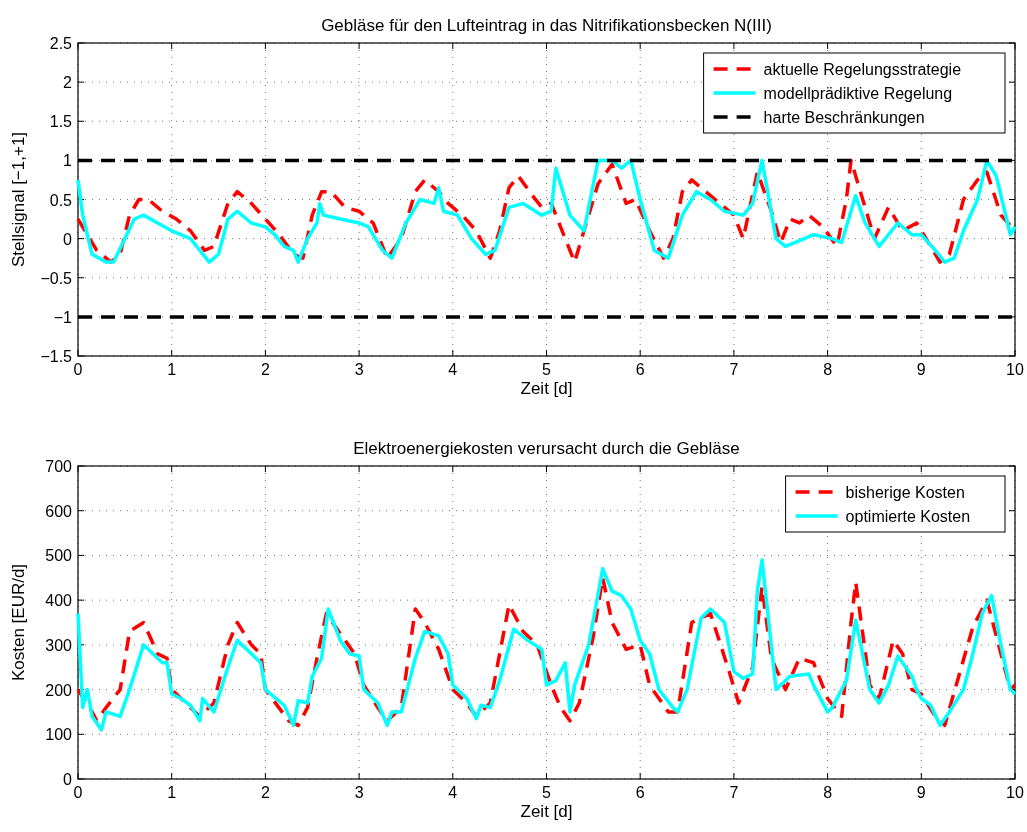  Describe the element at coordinates (61, 122) in the screenshot. I see `y-tick-label: 1.5` at that location.